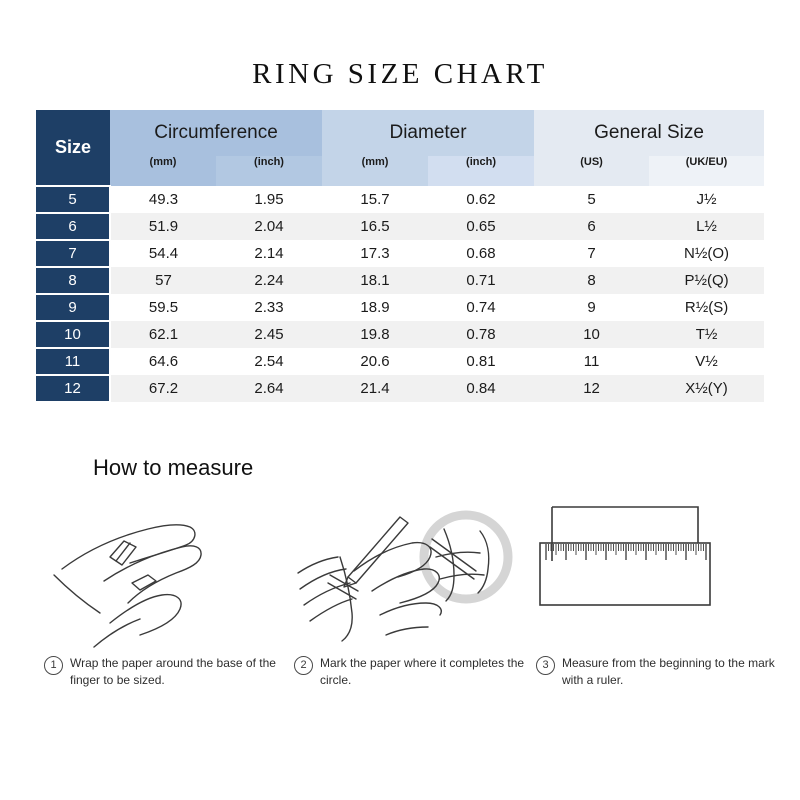  I want to click on cell-circumference-mm: 49.3, so click(163, 199).